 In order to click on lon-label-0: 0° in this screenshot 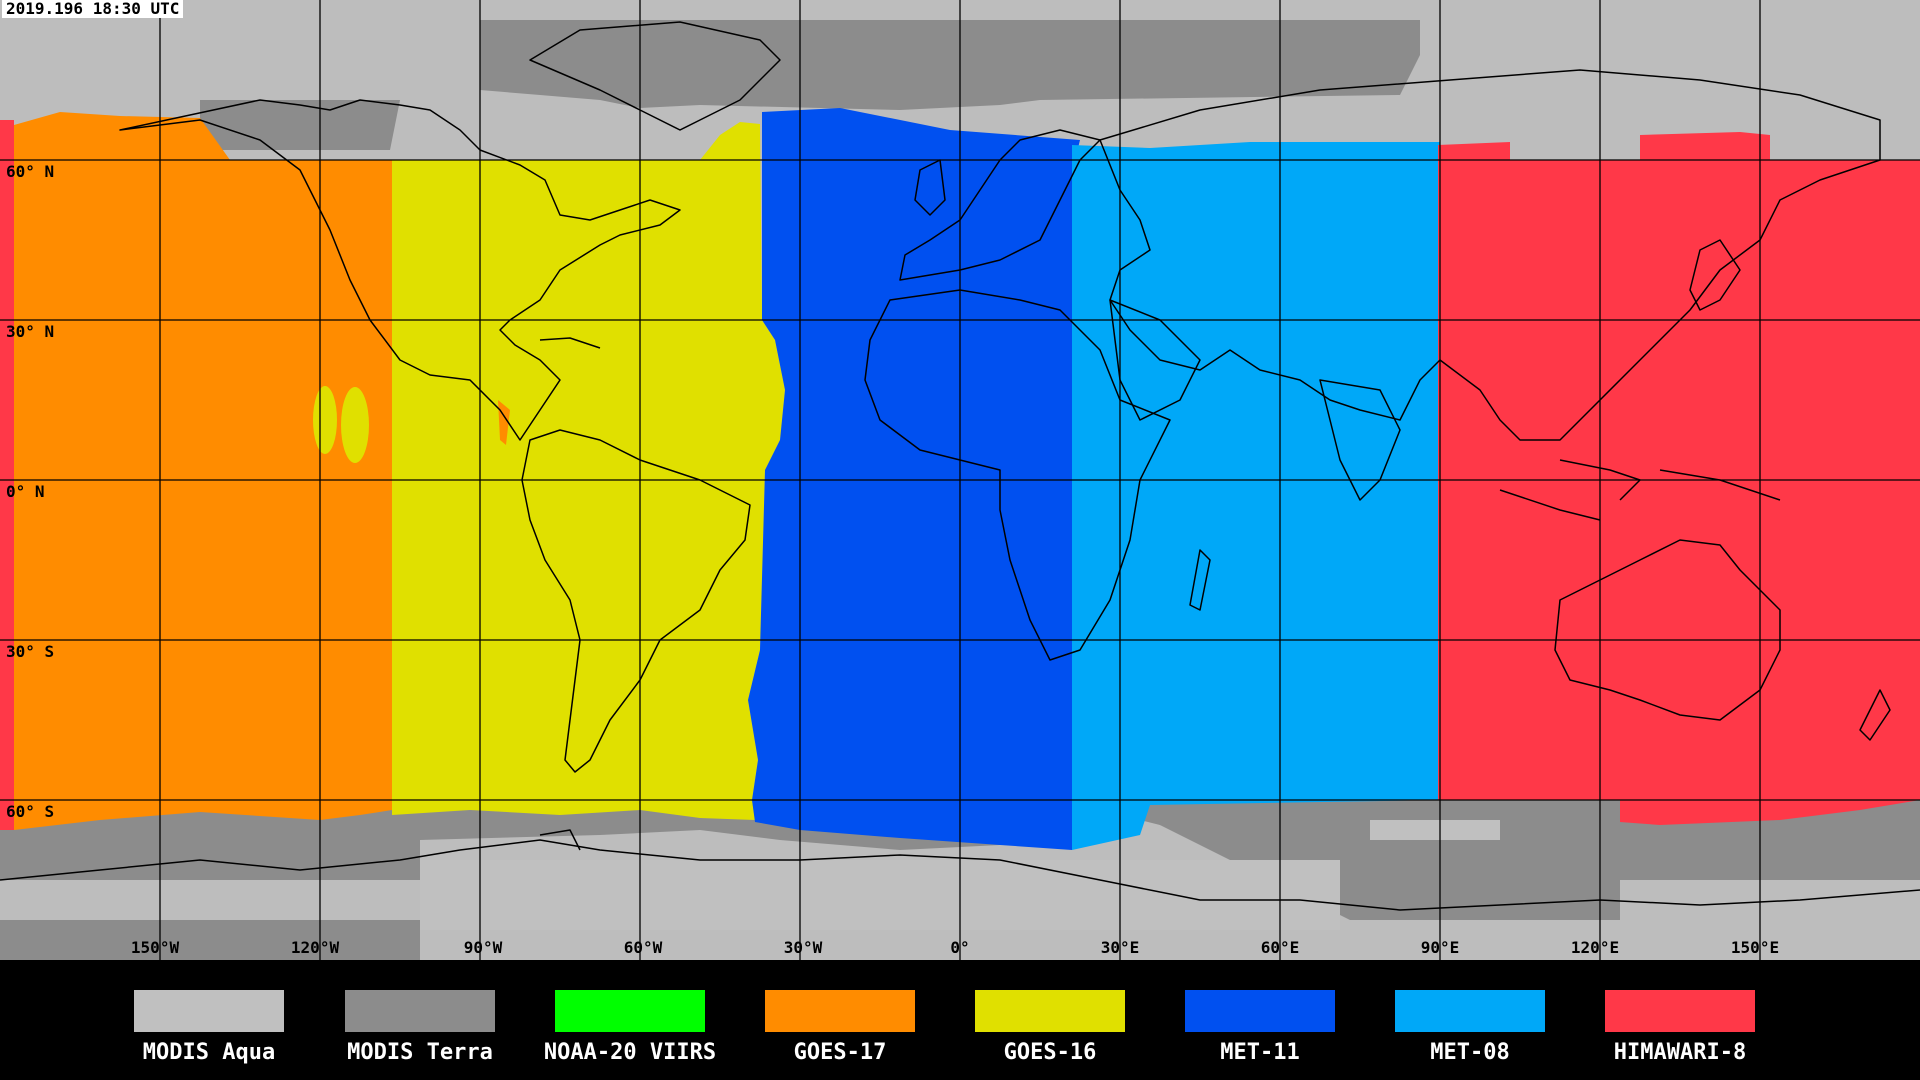, I will do `click(960, 947)`.